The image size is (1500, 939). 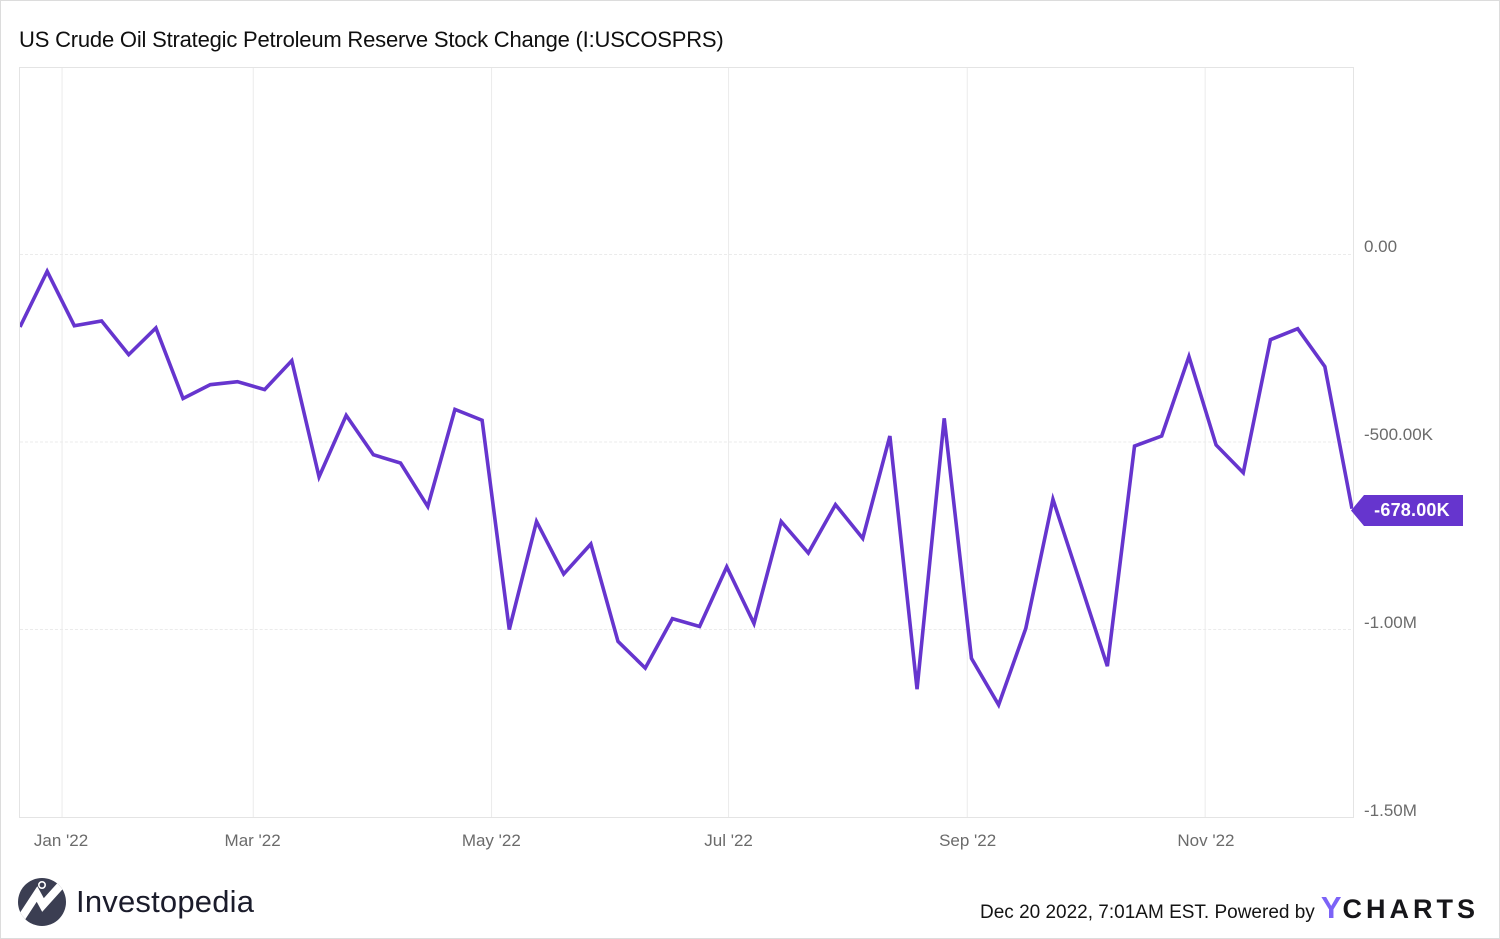 I want to click on investopedia-logo-icon, so click(x=42, y=902).